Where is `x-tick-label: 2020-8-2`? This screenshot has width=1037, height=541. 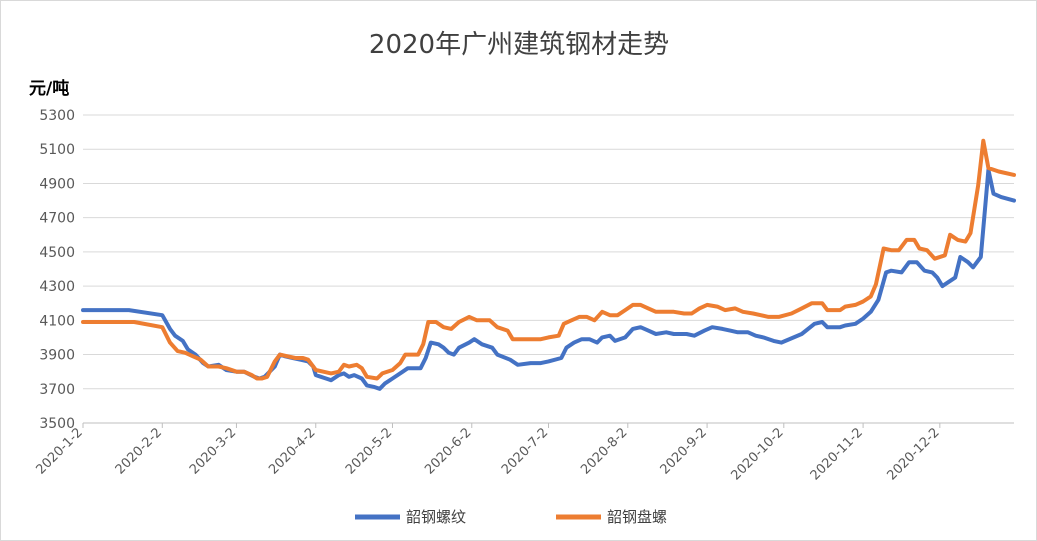 x-tick-label: 2020-8-2 is located at coordinates (604, 451).